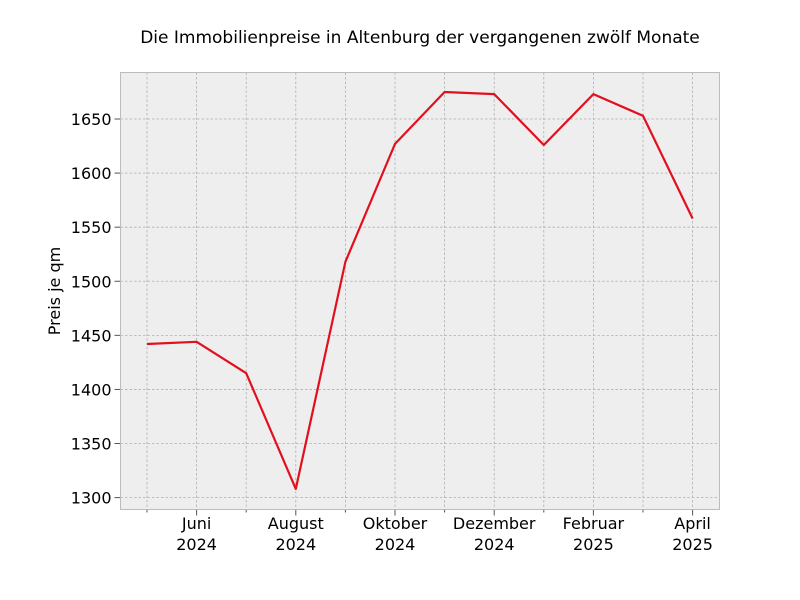  What do you see at coordinates (91, 498) in the screenshot?
I see `y-tick-label: 1300` at bounding box center [91, 498].